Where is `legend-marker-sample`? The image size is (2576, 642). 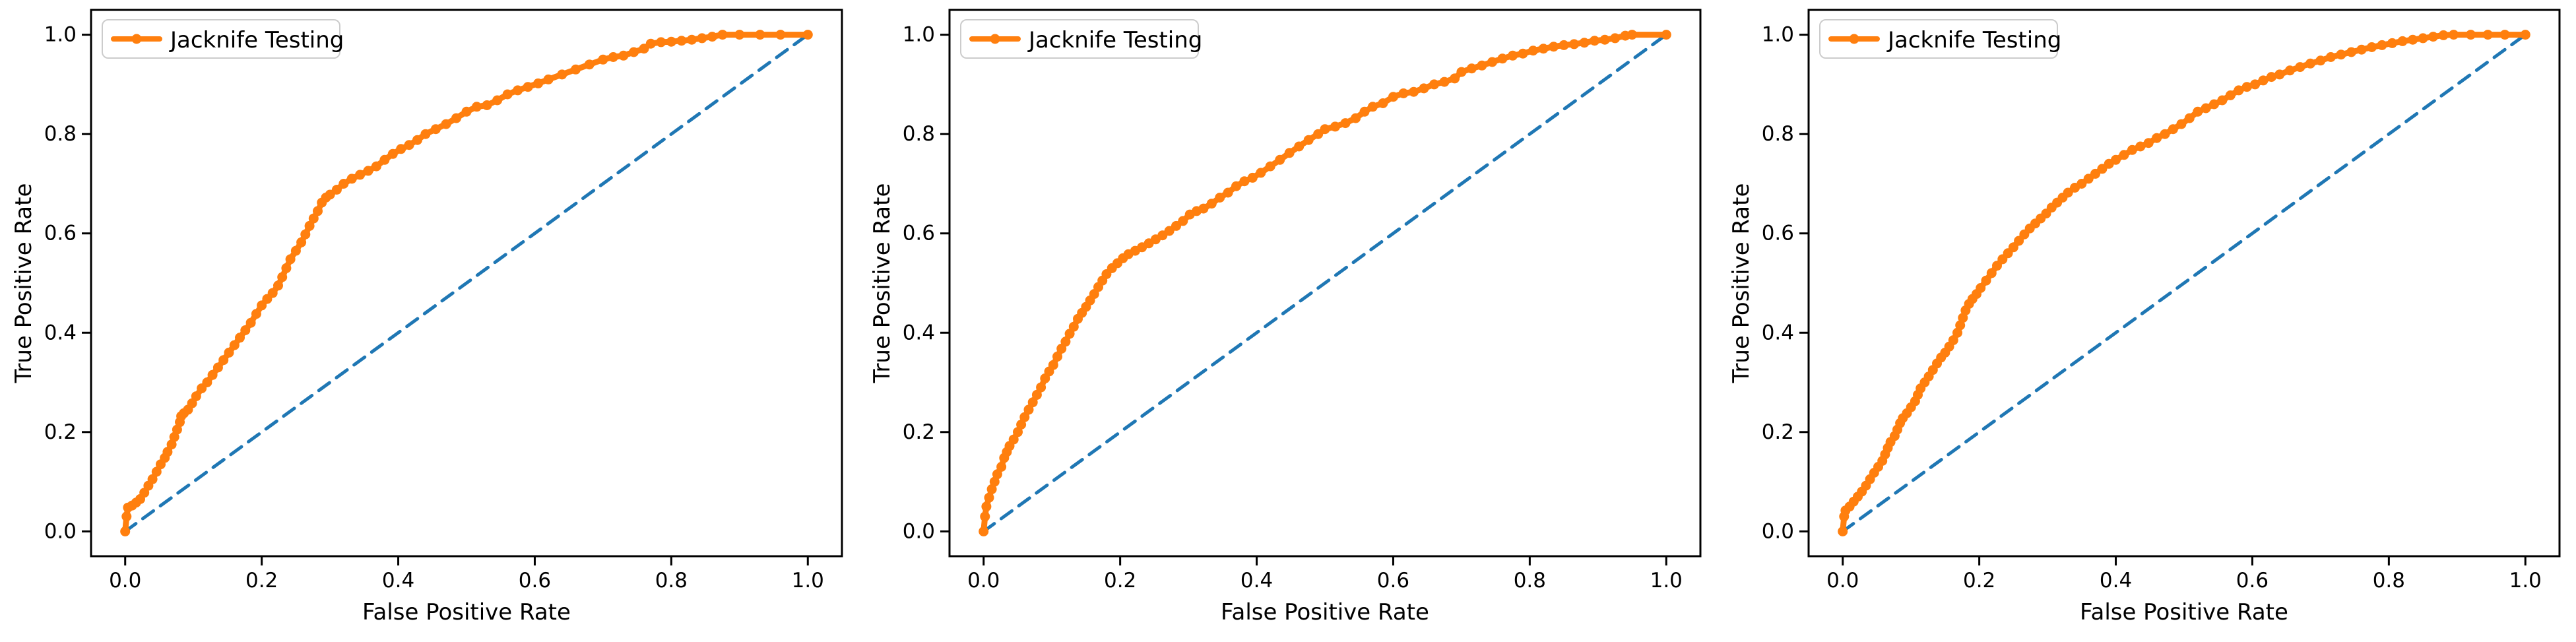 legend-marker-sample is located at coordinates (136, 39).